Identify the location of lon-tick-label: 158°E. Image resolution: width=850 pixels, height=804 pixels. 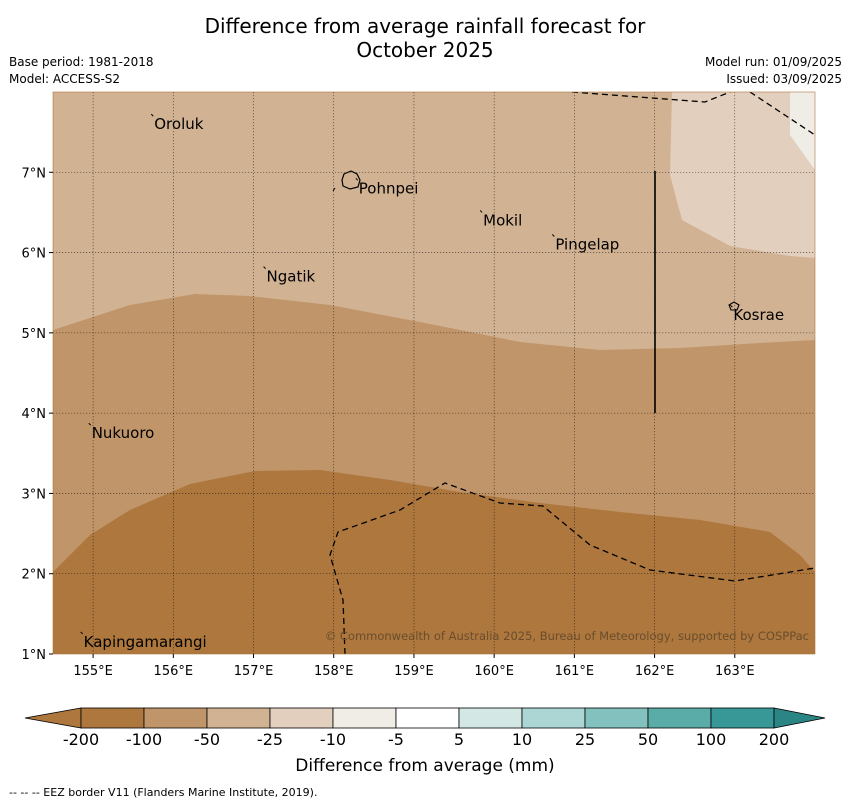
(334, 671).